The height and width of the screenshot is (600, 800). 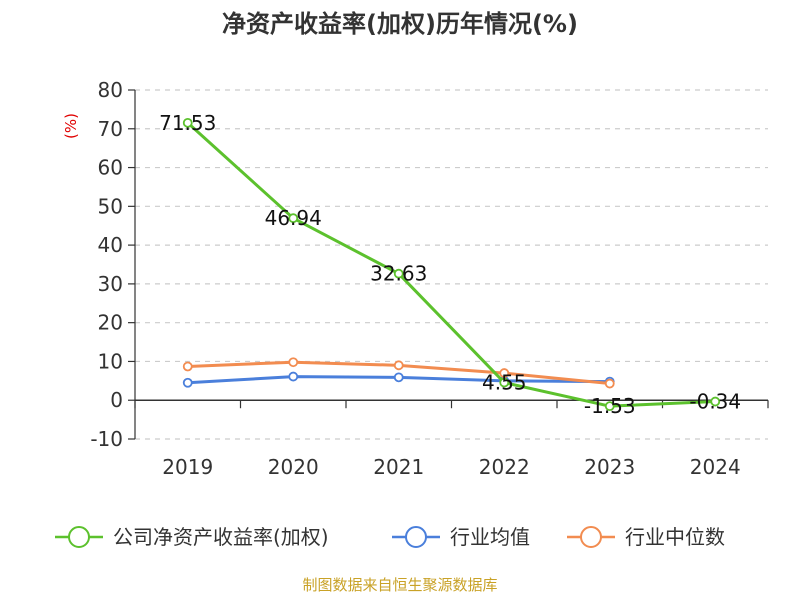 What do you see at coordinates (106, 439) in the screenshot?
I see `y-tick-label: -10` at bounding box center [106, 439].